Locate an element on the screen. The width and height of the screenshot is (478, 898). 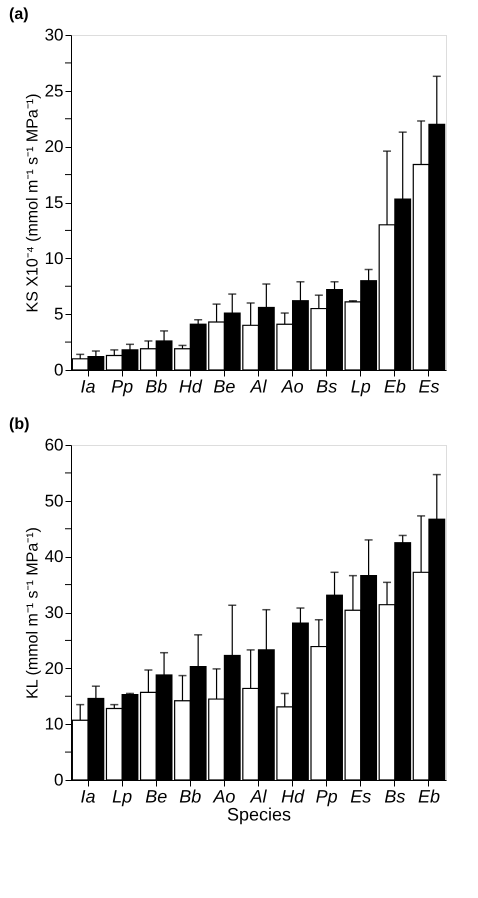
y-tick-label: 50 is located at coordinates (54, 500).